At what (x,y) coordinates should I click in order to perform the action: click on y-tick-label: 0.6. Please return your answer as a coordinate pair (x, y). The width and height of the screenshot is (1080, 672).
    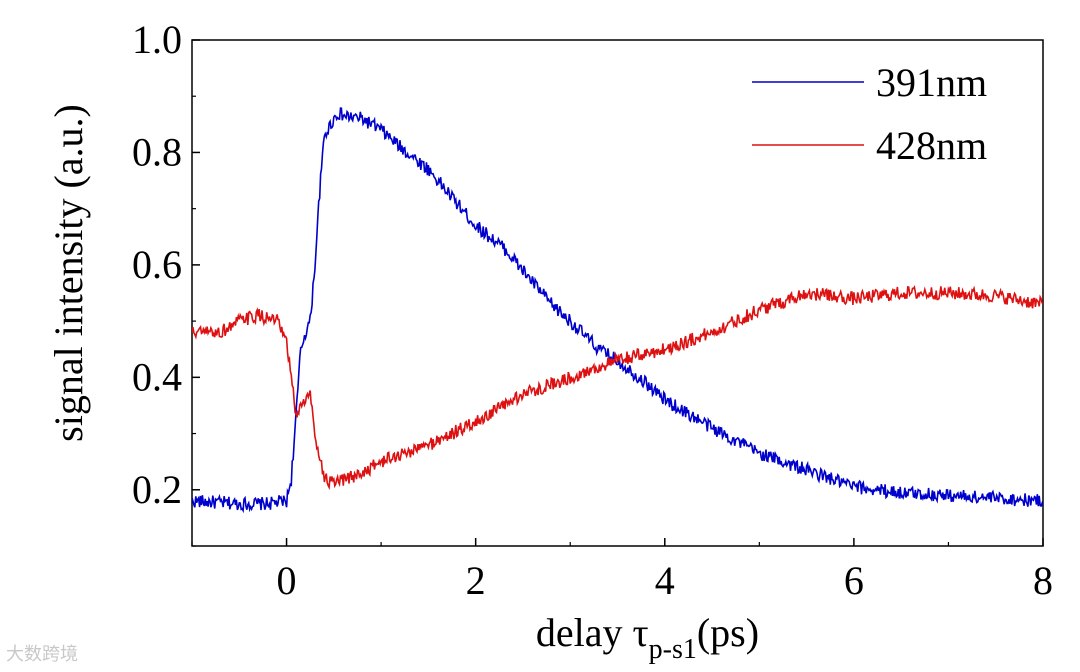
    Looking at the image, I should click on (157, 264).